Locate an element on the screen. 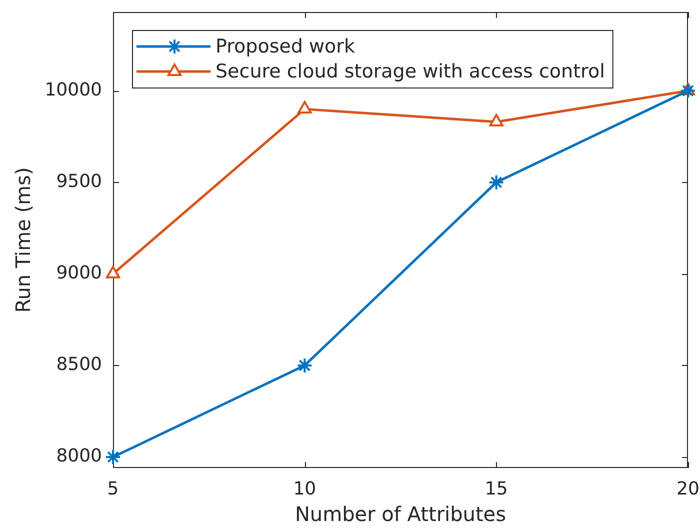 The width and height of the screenshot is (700, 529). y-axis-title: Run Time (ms) is located at coordinates (23, 240).